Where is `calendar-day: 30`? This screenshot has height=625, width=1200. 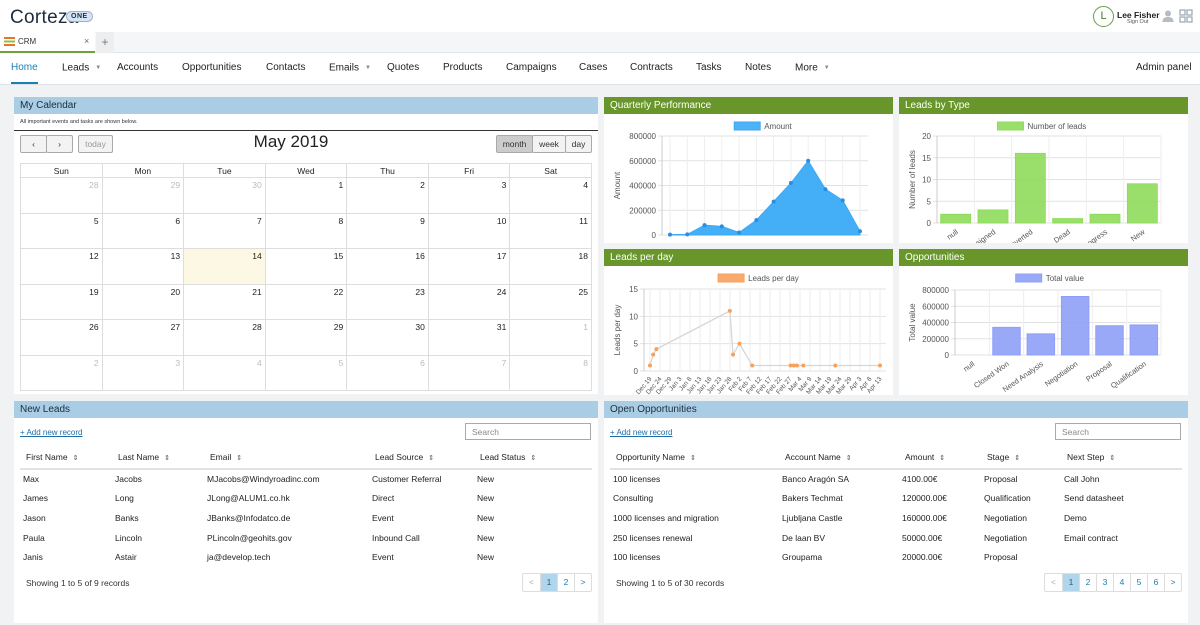
calendar-day: 30 is located at coordinates (224, 195).